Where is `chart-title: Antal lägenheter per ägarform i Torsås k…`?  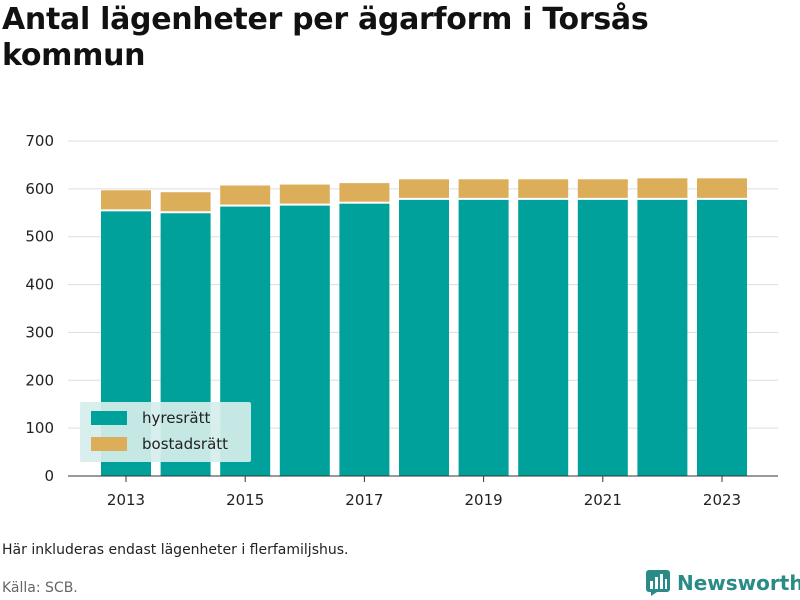
chart-title: Antal lägenheter per ägarform i Torsås k… is located at coordinates (325, 37).